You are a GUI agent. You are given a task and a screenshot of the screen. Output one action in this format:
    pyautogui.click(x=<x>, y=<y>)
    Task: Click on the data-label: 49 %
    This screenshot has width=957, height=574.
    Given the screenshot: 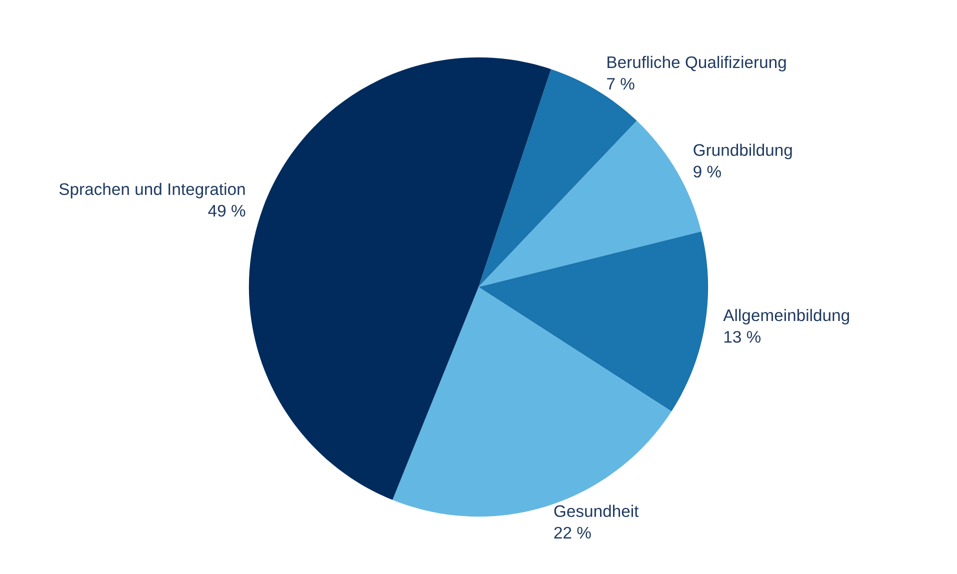 What is the action you would take?
    pyautogui.click(x=227, y=210)
    